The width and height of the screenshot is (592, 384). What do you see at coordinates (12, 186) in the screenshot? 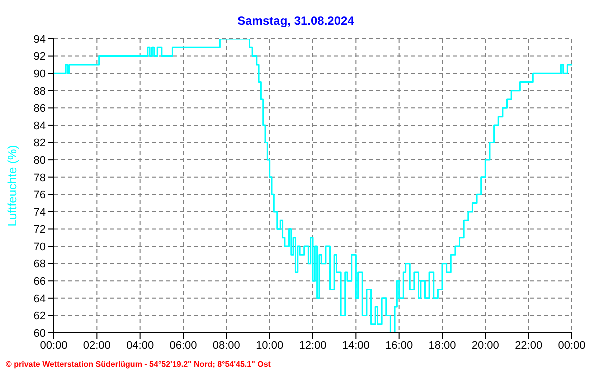
I see `y-axis-title: Luftfeuchte (%)` at bounding box center [12, 186].